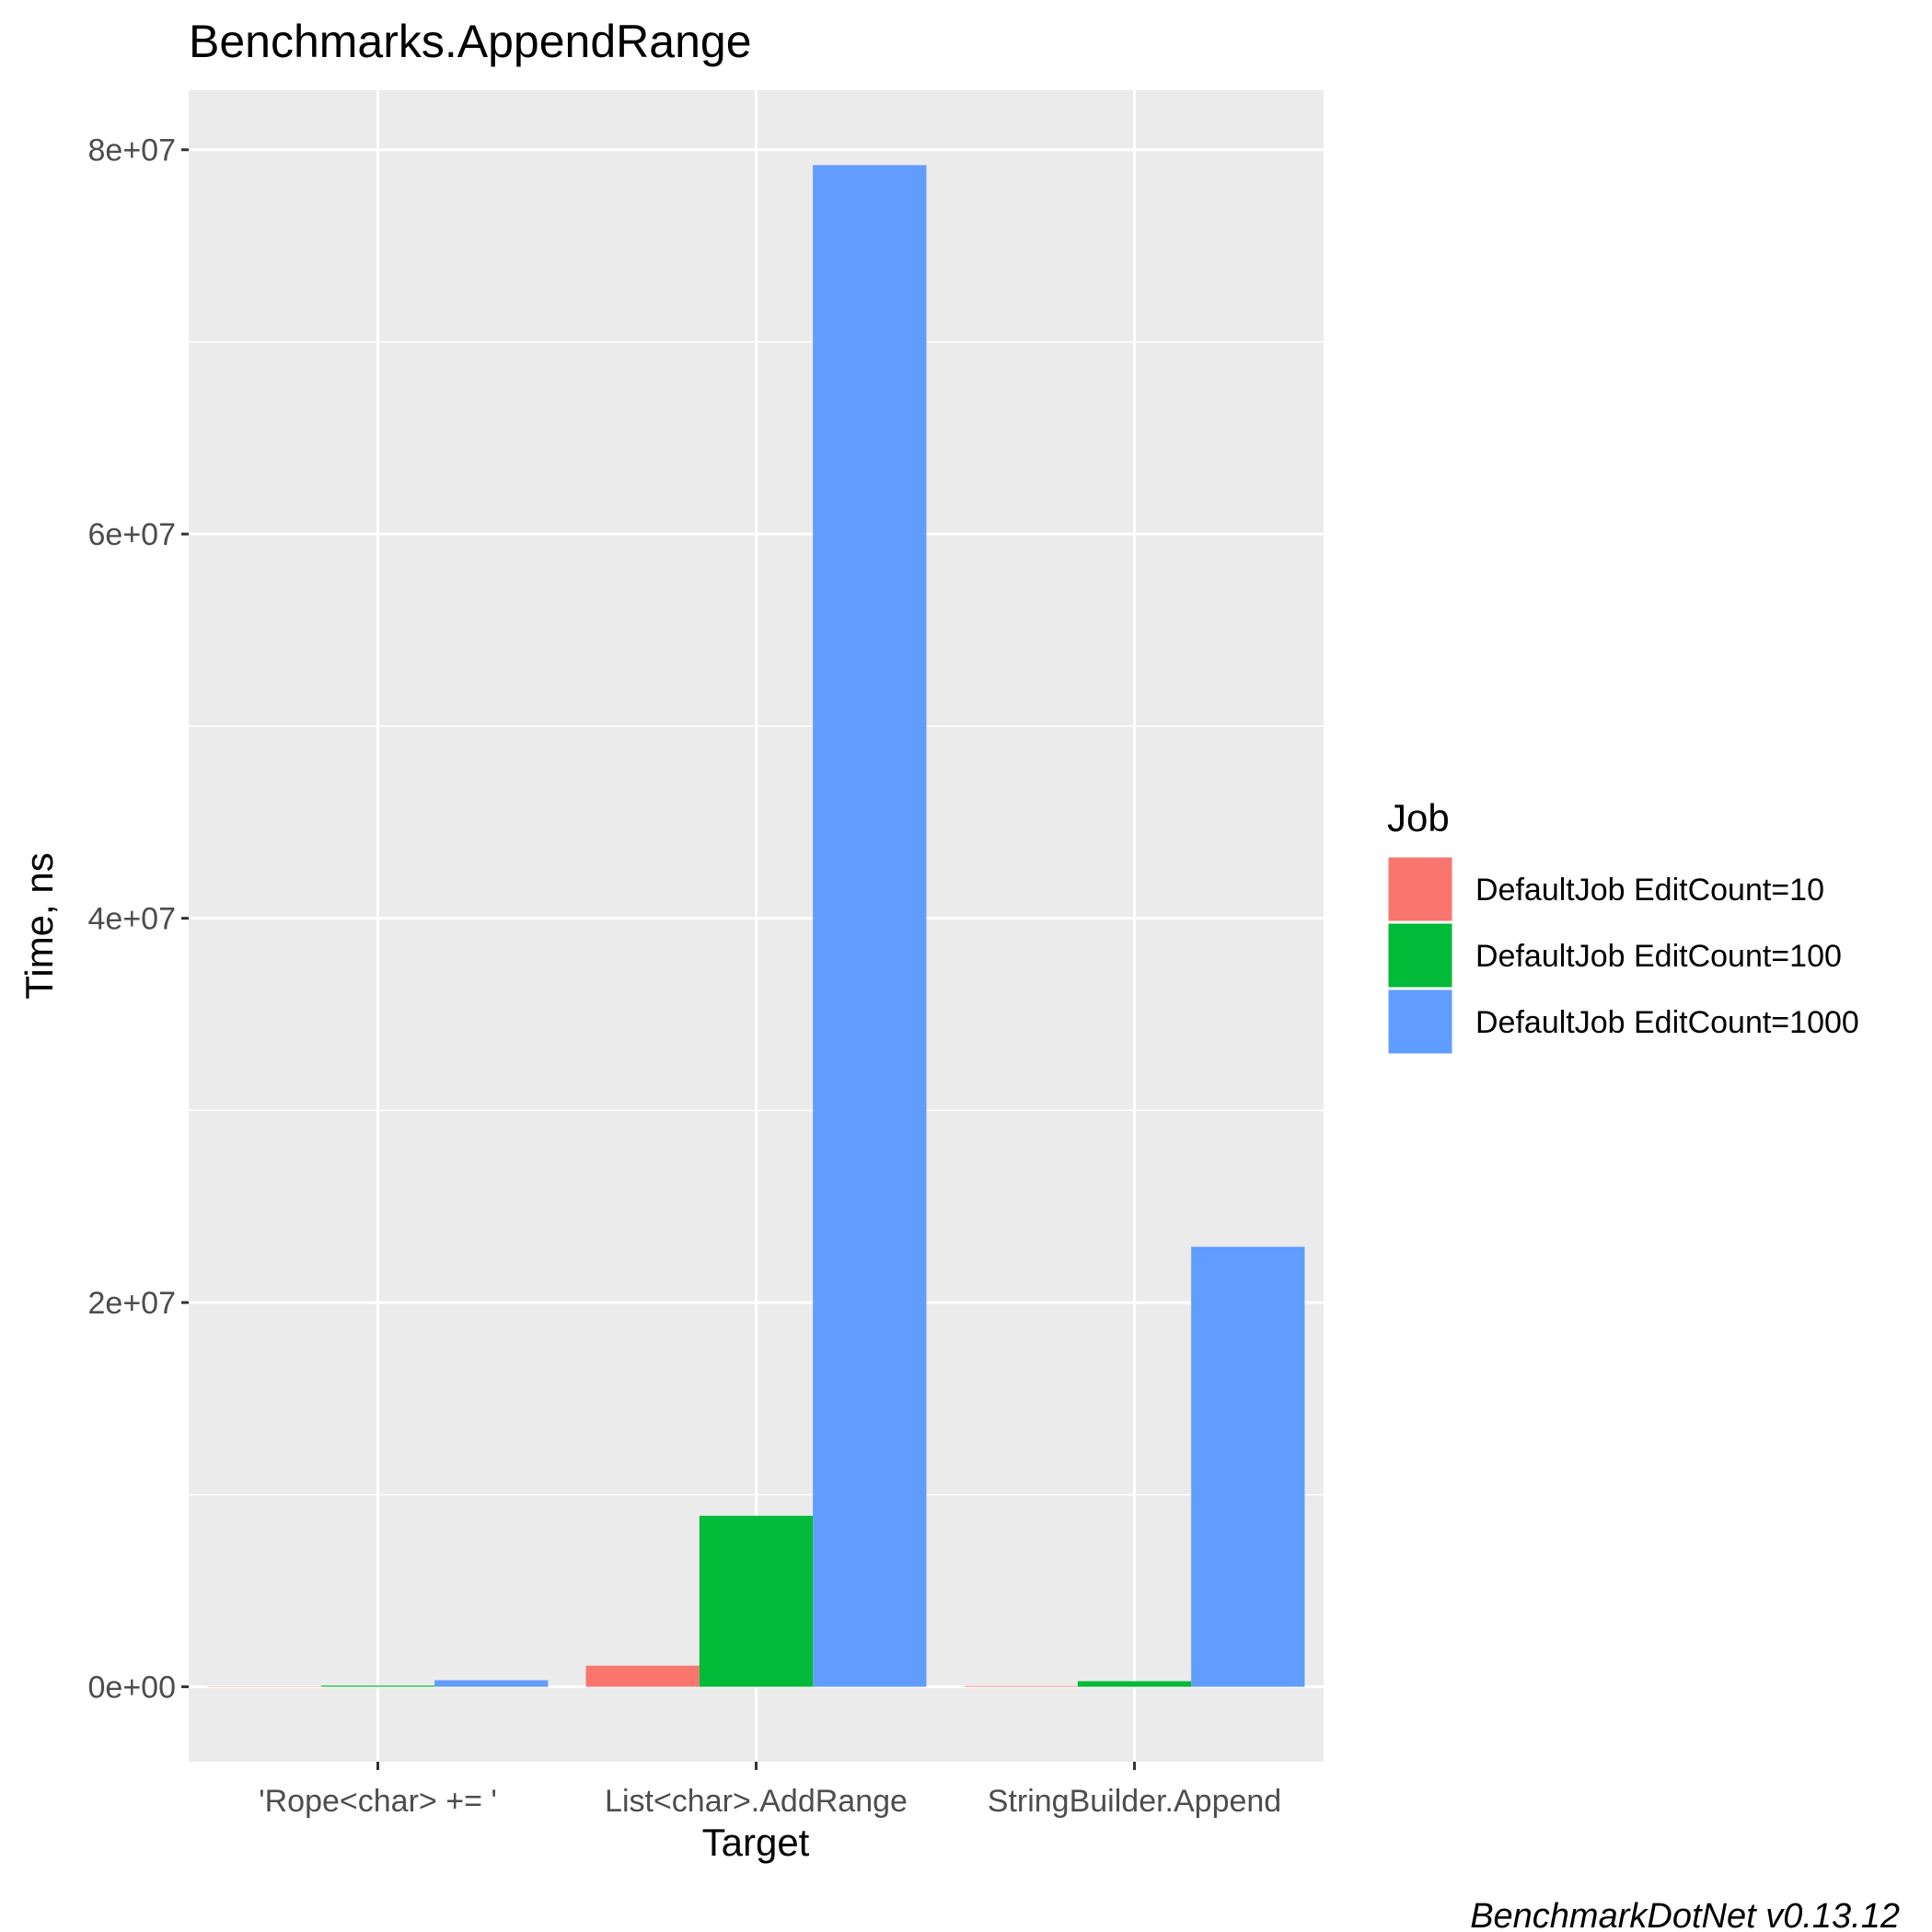  What do you see at coordinates (1418, 817) in the screenshot?
I see `legend-title: Job` at bounding box center [1418, 817].